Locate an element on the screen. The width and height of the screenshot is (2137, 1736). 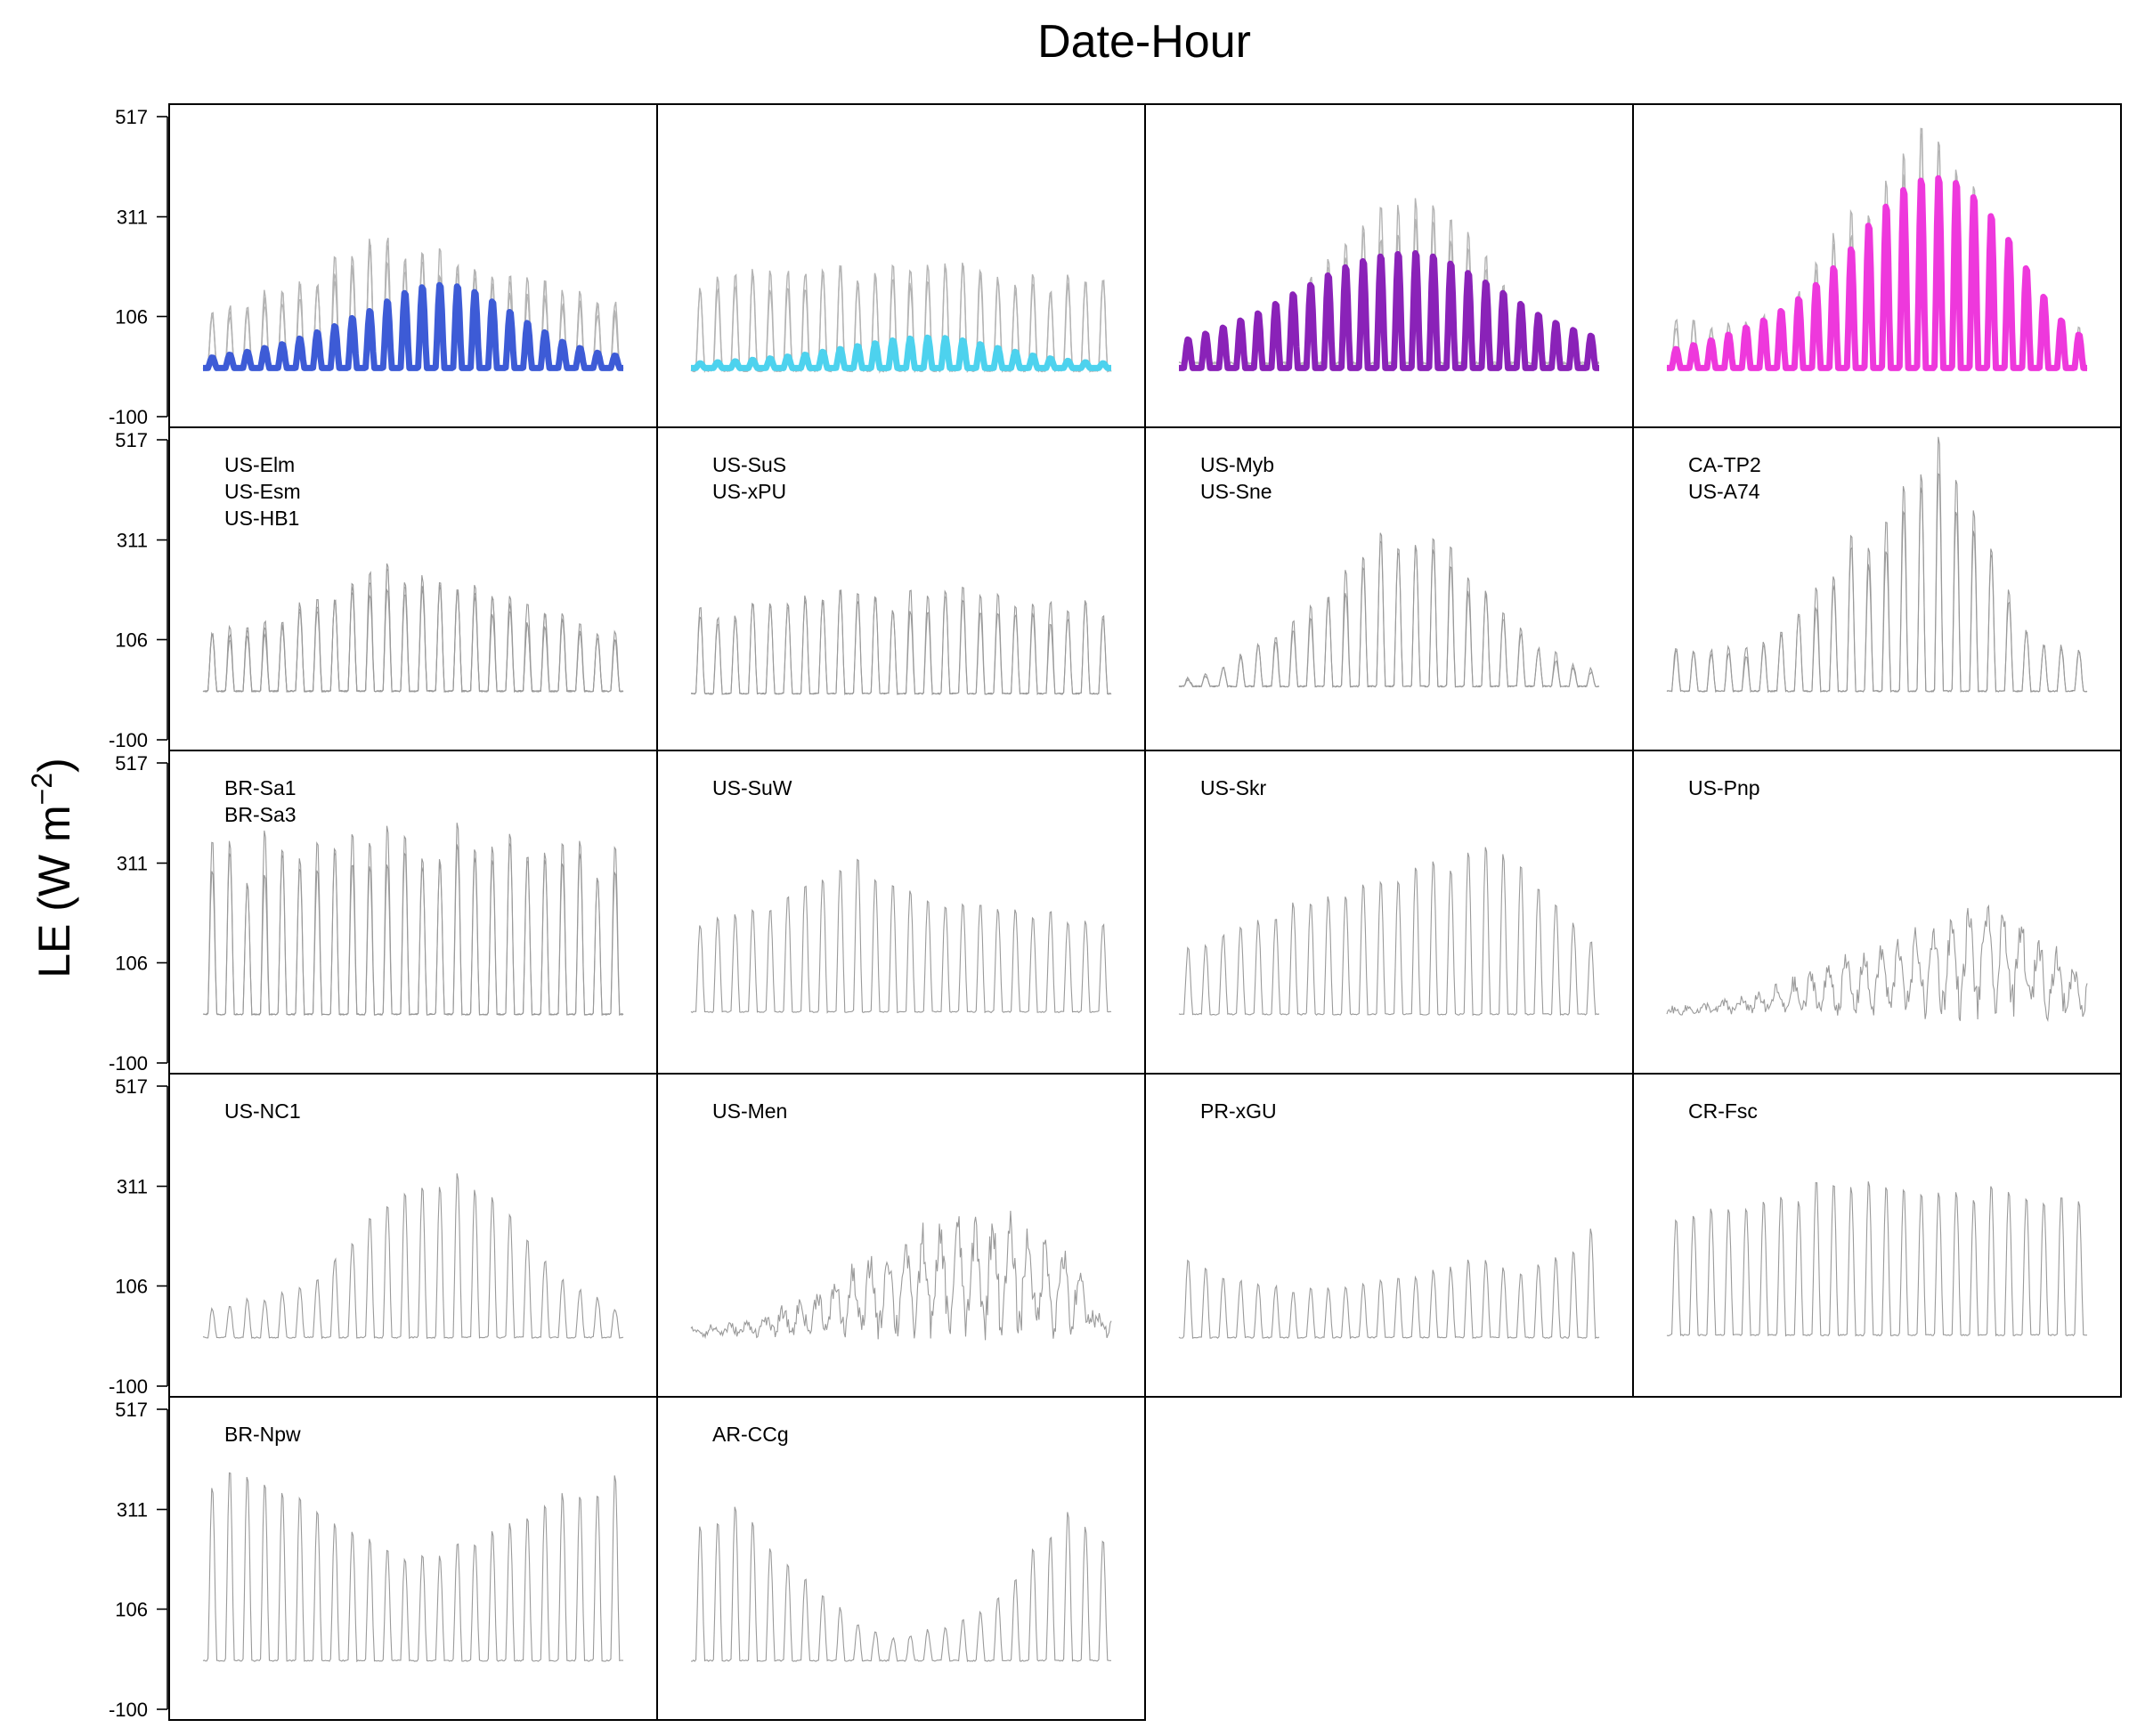
site-panel-9: US-Men is located at coordinates (901, 1220).